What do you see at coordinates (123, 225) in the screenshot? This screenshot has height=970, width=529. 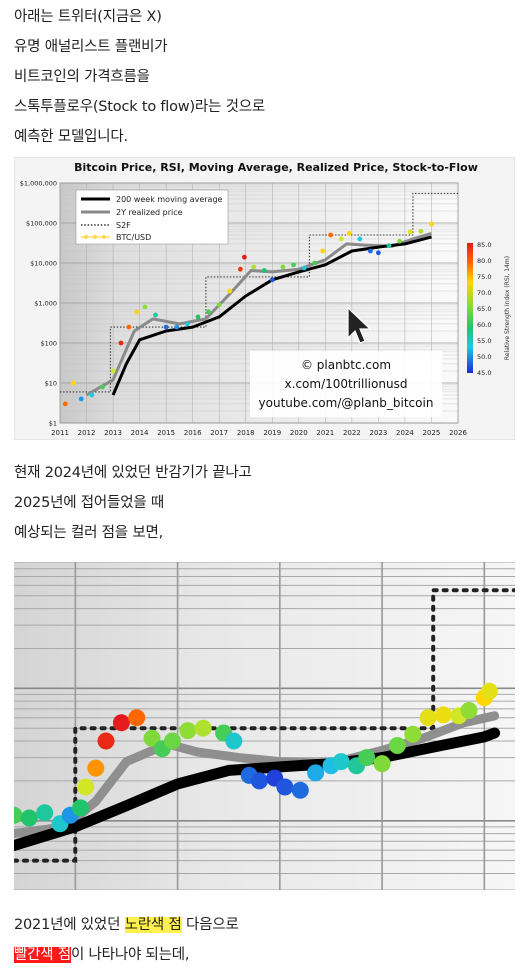 I see `legend-label: S2F` at bounding box center [123, 225].